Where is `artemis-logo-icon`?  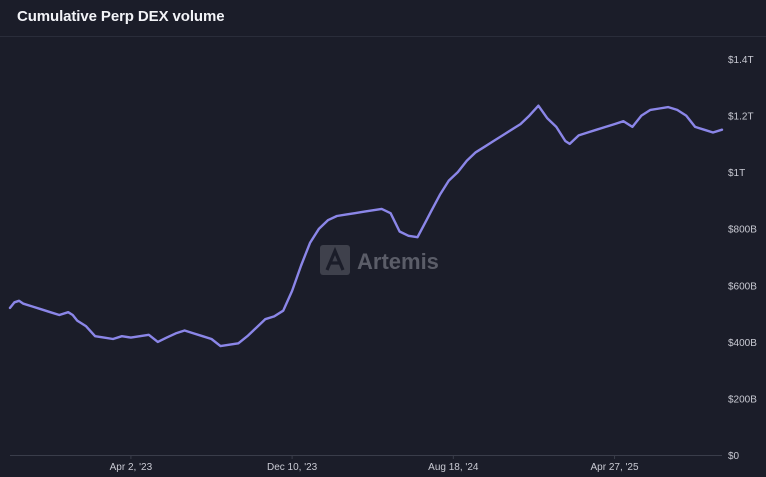 artemis-logo-icon is located at coordinates (335, 260).